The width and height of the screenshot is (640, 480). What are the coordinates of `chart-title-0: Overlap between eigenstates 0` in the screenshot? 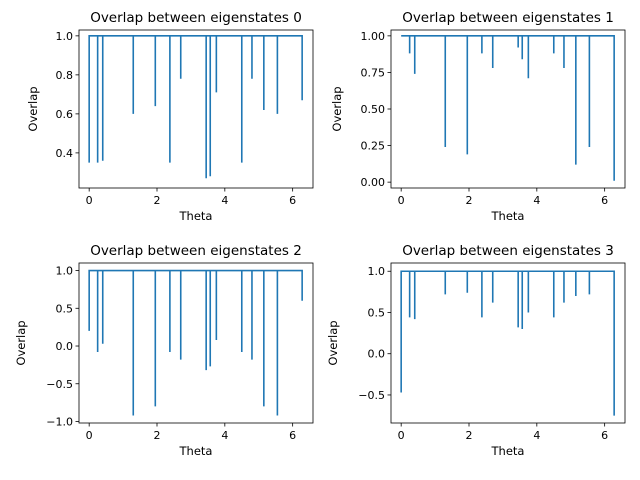 It's located at (196, 18).